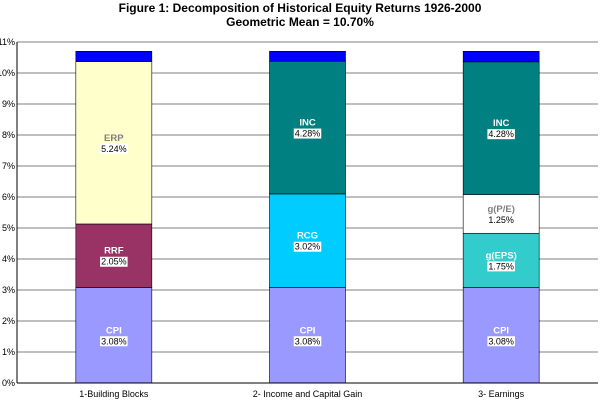 This screenshot has height=401, width=600. Describe the element at coordinates (8, 352) in the screenshot. I see `y-tick-label: 1%` at that location.